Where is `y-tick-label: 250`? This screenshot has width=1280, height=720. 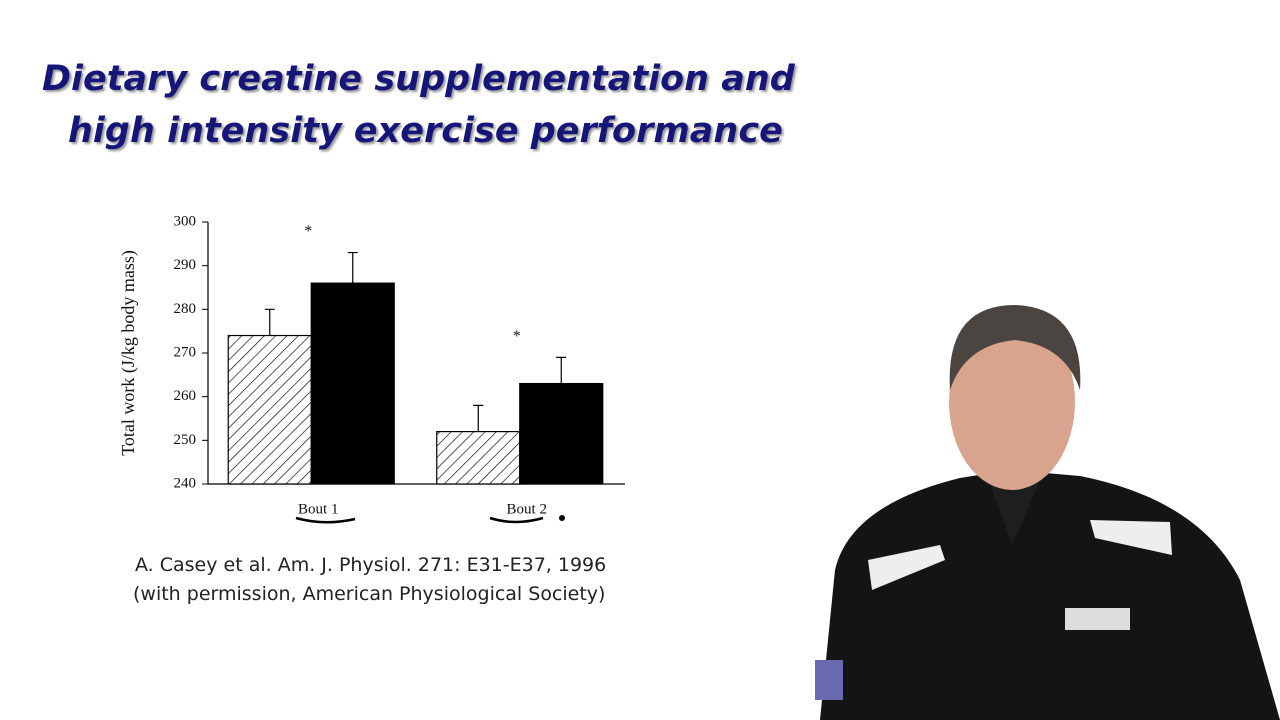 y-tick-label: 250 is located at coordinates (185, 440).